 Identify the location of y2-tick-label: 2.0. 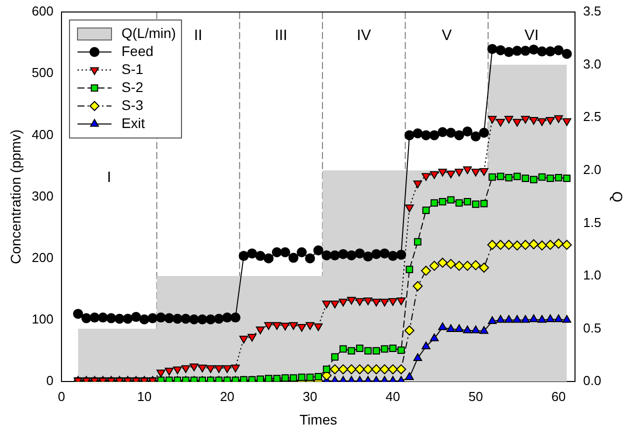
(592, 169).